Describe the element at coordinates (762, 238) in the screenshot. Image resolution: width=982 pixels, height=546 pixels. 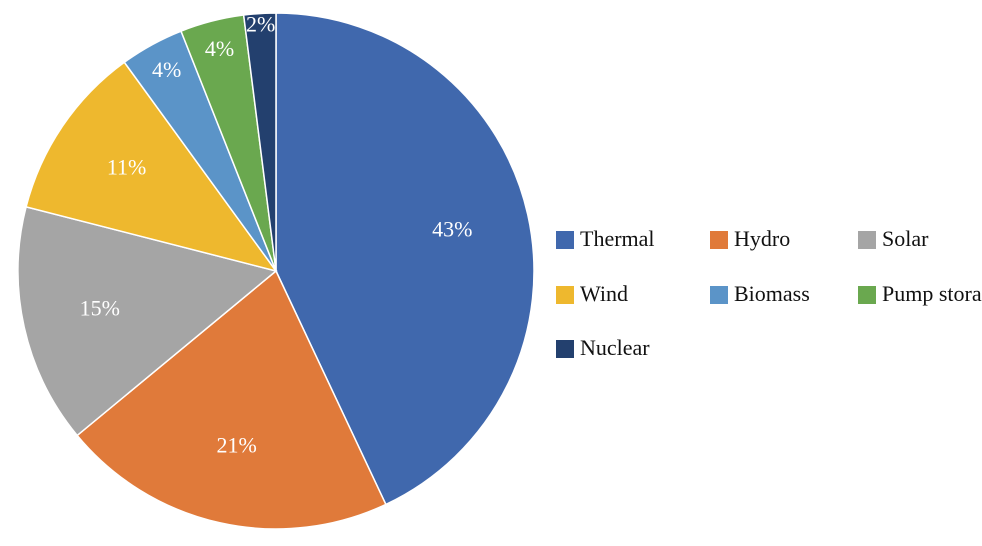
I see `legend-label: Hydro` at that location.